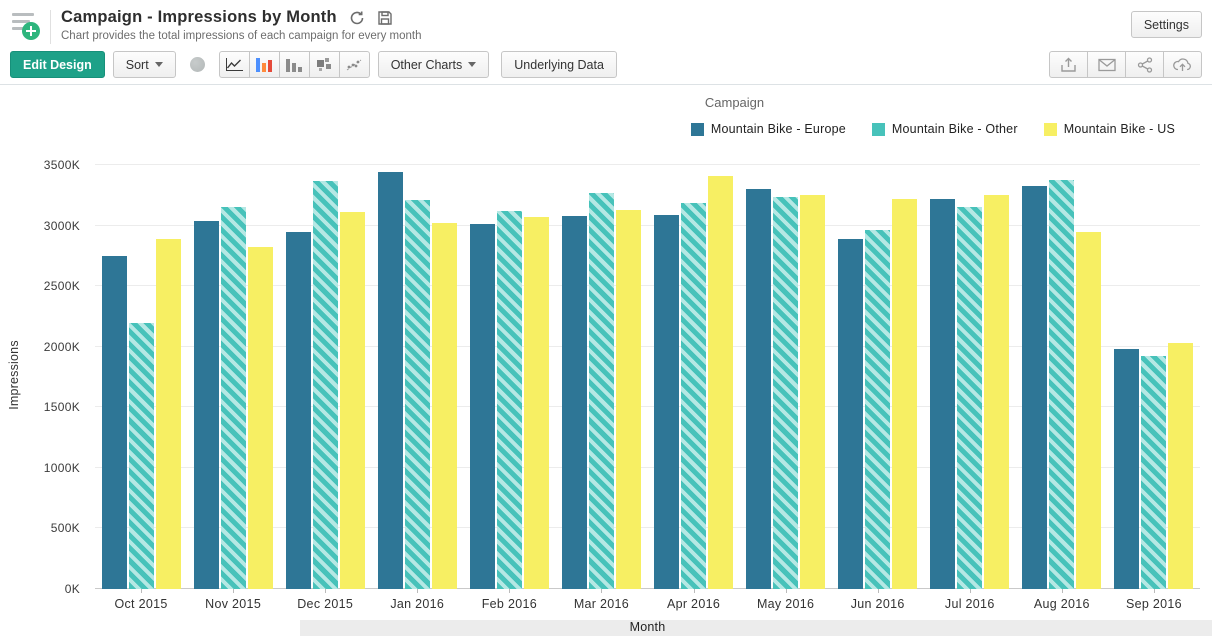  I want to click on caret-down-icon, so click(158, 64).